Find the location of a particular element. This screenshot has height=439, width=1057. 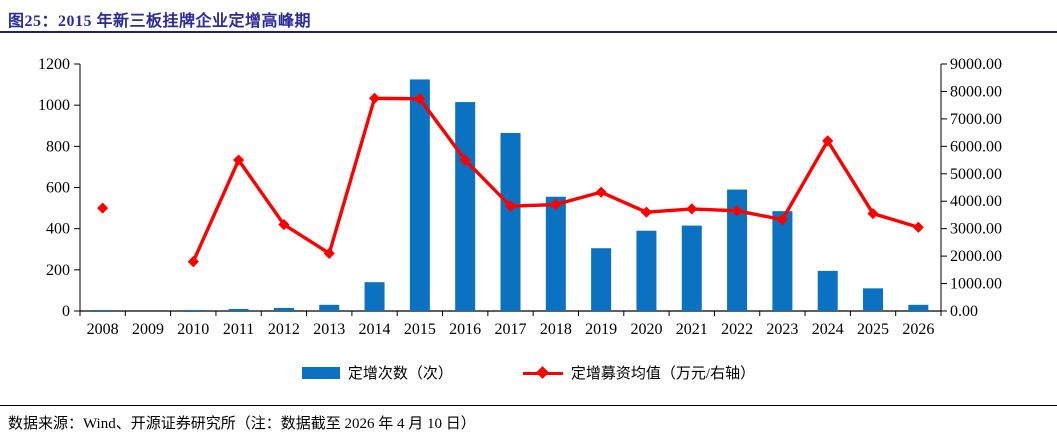

svg-text: 0.00 is located at coordinates (964, 311).